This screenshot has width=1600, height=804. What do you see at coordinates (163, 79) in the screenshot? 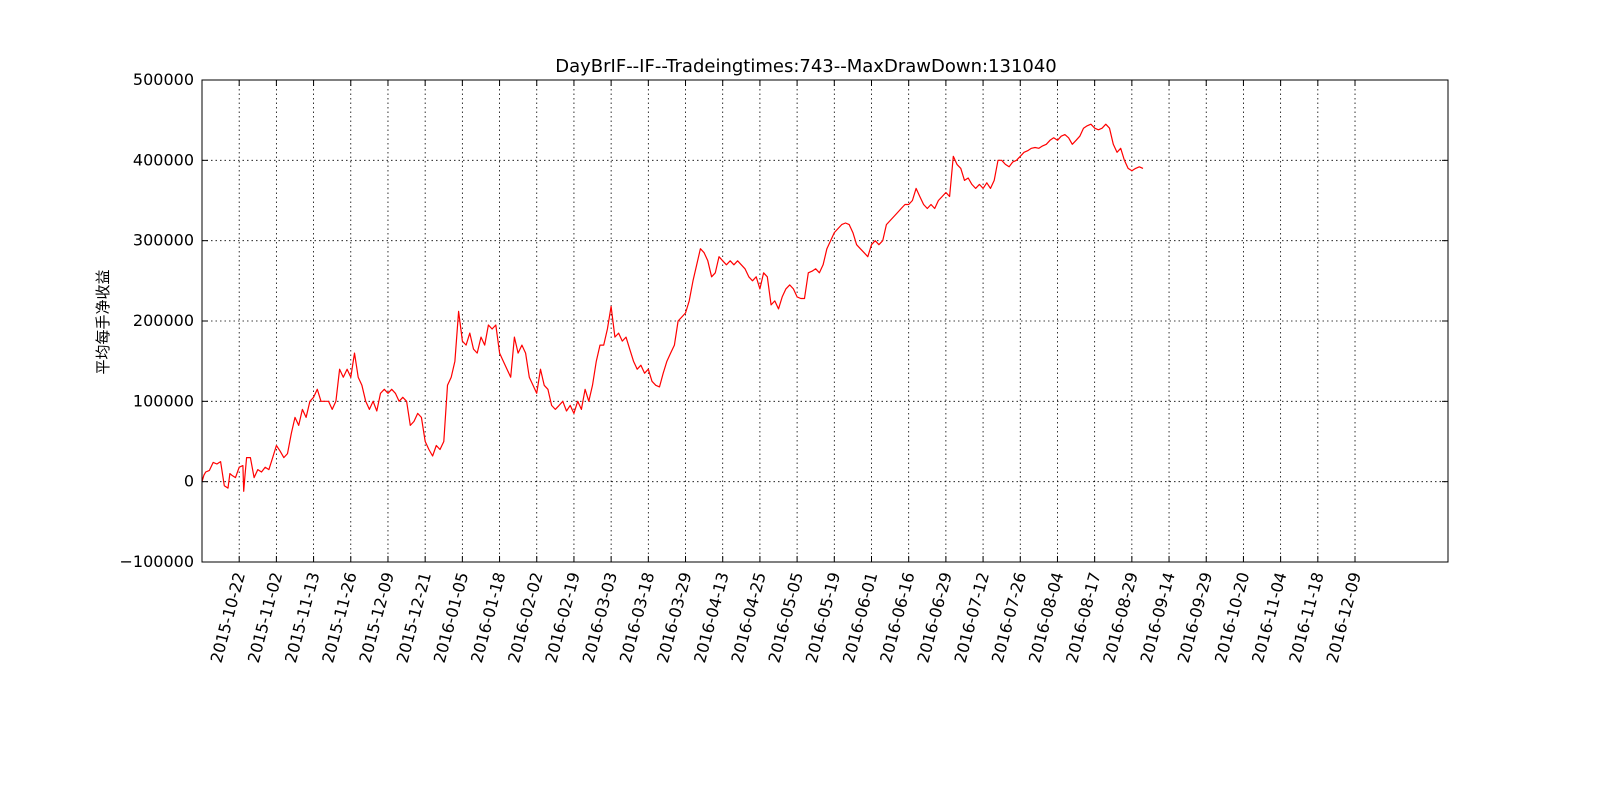
I see `y-tick-label: 500000` at bounding box center [163, 79].